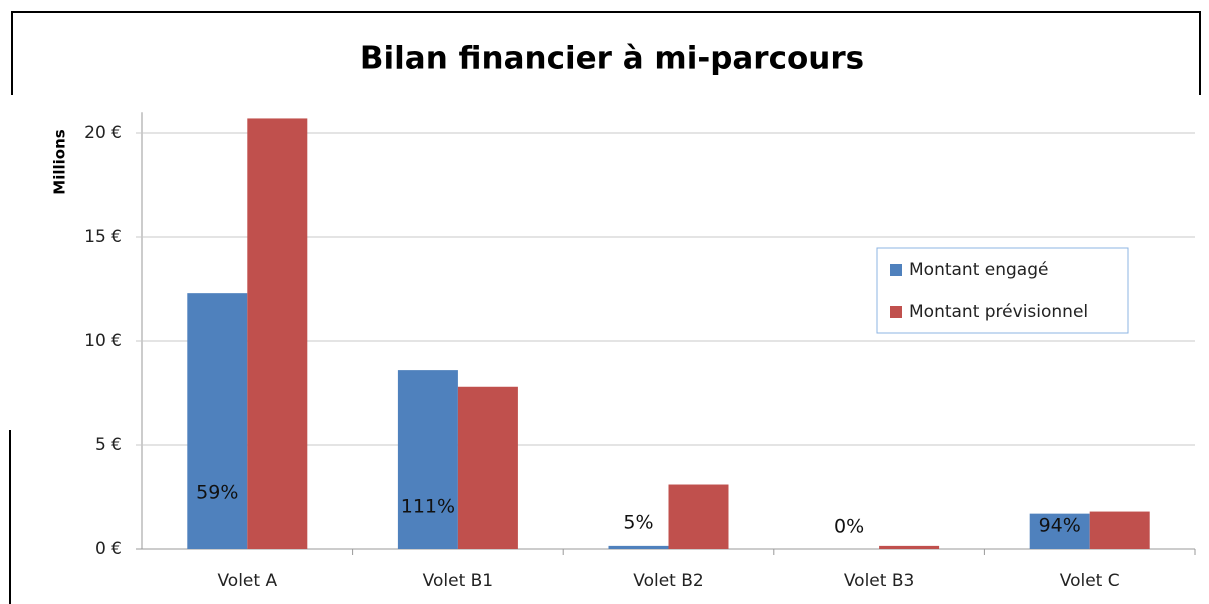  What do you see at coordinates (612, 59) in the screenshot?
I see `chart-title: Bilan financier à mi-parcours` at bounding box center [612, 59].